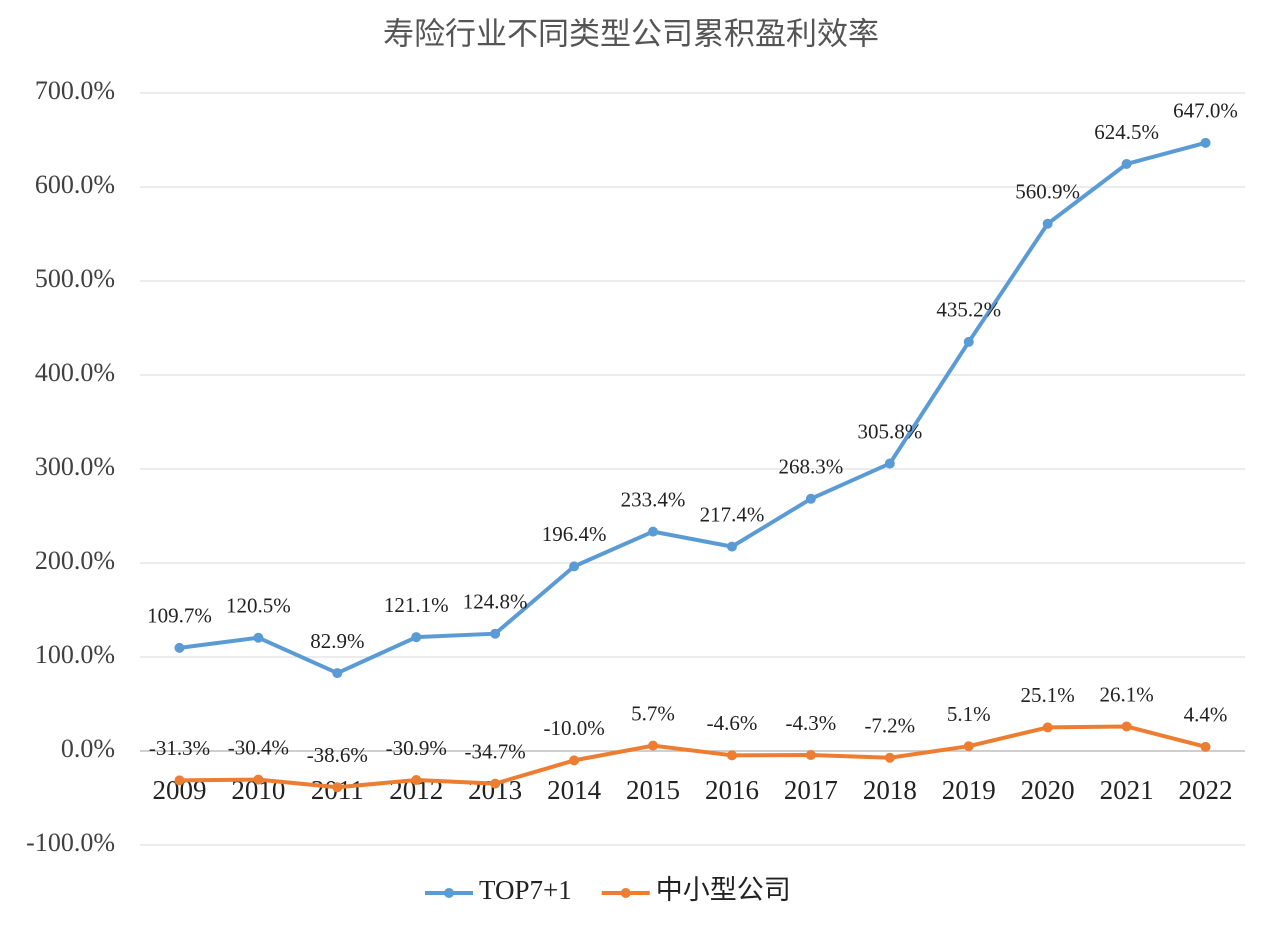 The width and height of the screenshot is (1262, 938). Describe the element at coordinates (1127, 790) in the screenshot. I see `x-tick-label: 2021` at that location.